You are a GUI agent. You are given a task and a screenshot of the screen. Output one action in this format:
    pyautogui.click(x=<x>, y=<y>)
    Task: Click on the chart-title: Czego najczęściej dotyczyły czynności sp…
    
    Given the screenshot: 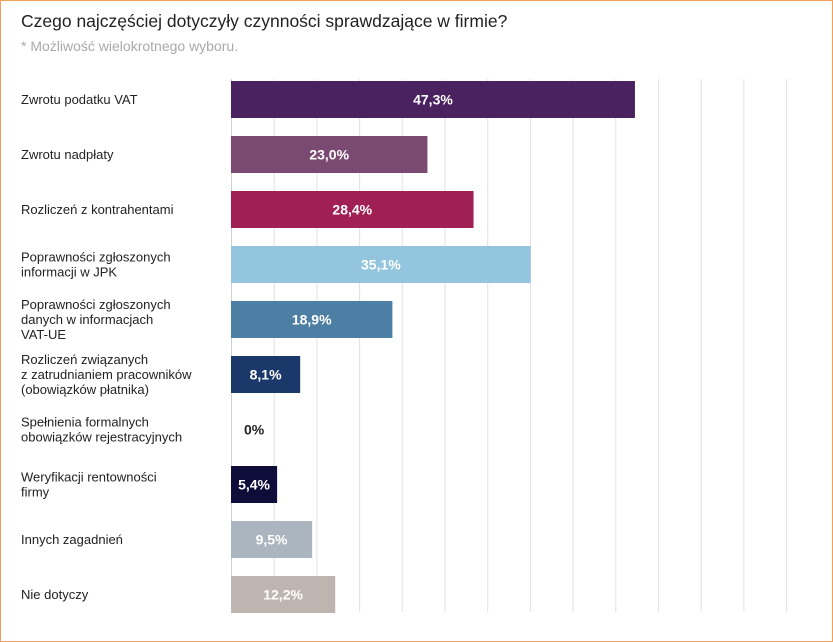 What is the action you would take?
    pyautogui.click(x=264, y=21)
    